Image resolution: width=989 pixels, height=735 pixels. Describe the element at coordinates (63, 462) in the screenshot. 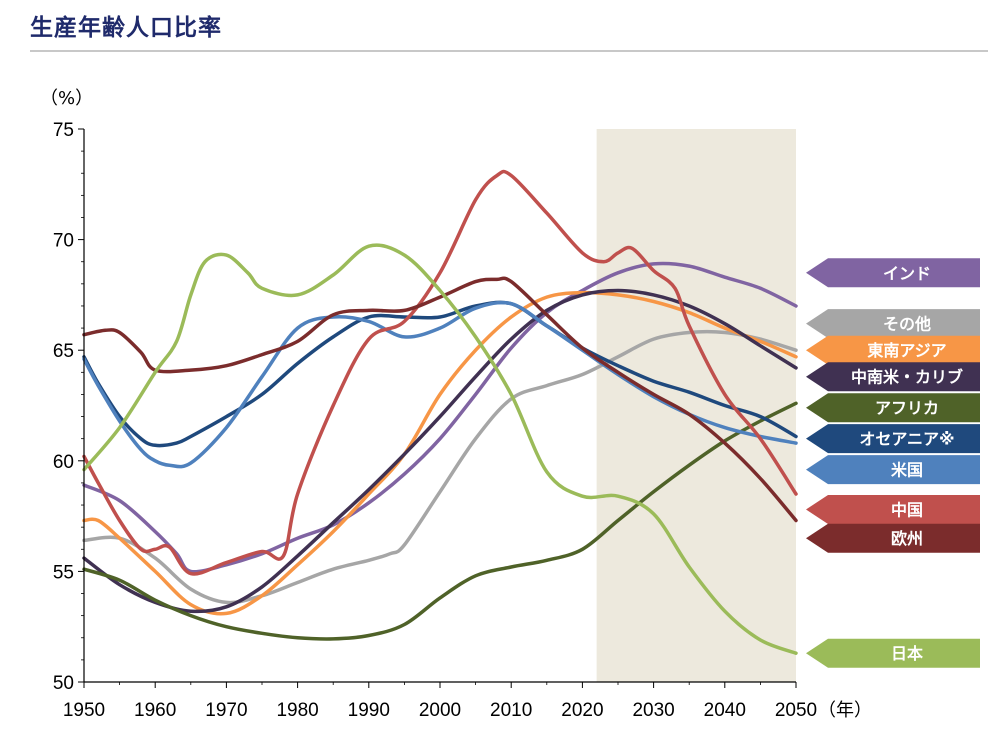

I see `y-tick-label-2: 60` at that location.